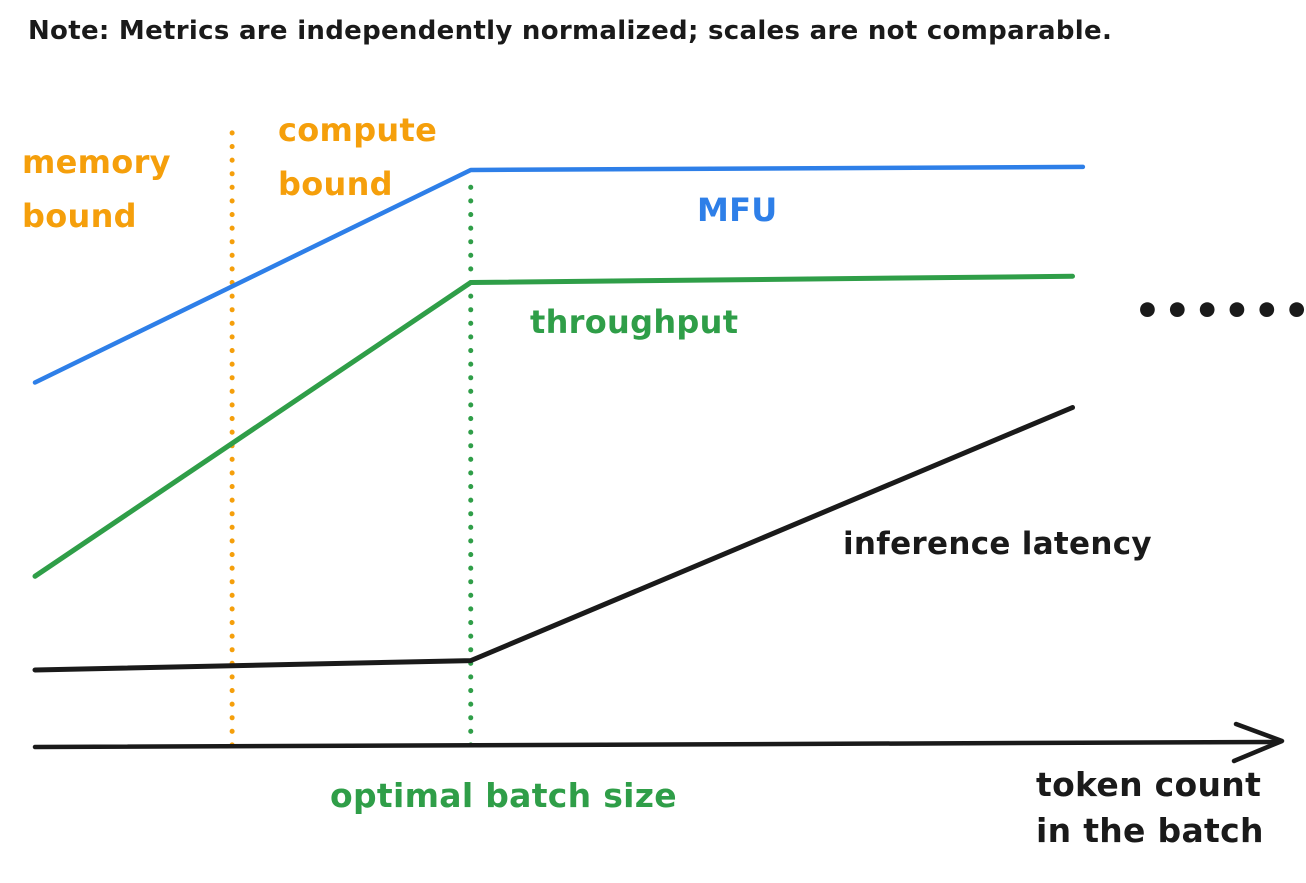 The height and width of the screenshot is (883, 1306). What do you see at coordinates (96, 190) in the screenshot?
I see `label-memory-bound: memory bound` at bounding box center [96, 190].